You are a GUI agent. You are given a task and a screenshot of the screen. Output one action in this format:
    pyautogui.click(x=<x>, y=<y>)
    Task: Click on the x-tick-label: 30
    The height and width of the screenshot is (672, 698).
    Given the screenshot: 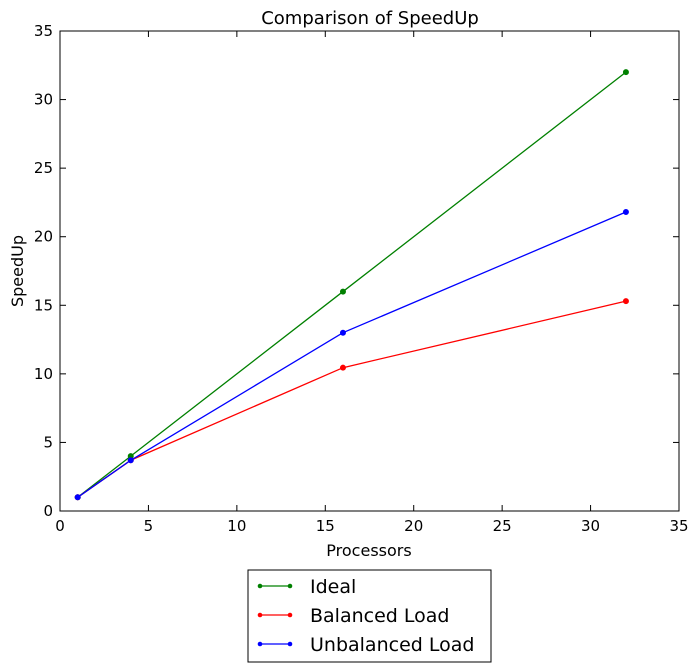 What is the action you would take?
    pyautogui.click(x=590, y=526)
    